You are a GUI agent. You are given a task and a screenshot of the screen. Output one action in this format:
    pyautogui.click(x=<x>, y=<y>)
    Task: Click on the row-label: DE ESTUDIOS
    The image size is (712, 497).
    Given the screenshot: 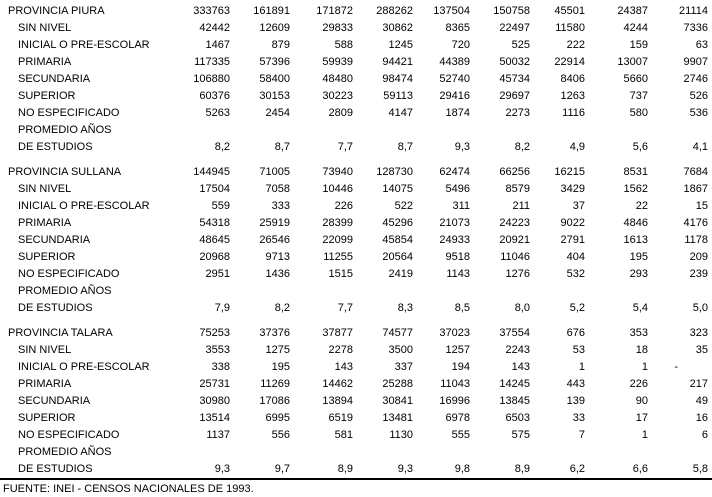 What is the action you would take?
    pyautogui.click(x=55, y=308)
    